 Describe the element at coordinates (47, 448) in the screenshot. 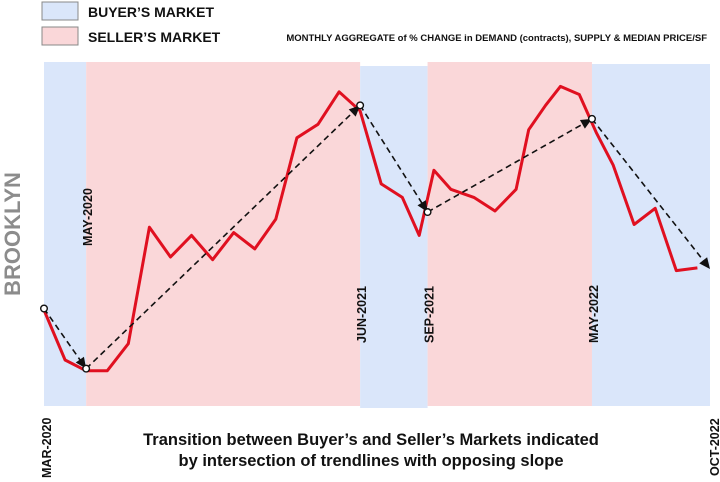

I see `x-tick-start: MAR-2020` at that location.